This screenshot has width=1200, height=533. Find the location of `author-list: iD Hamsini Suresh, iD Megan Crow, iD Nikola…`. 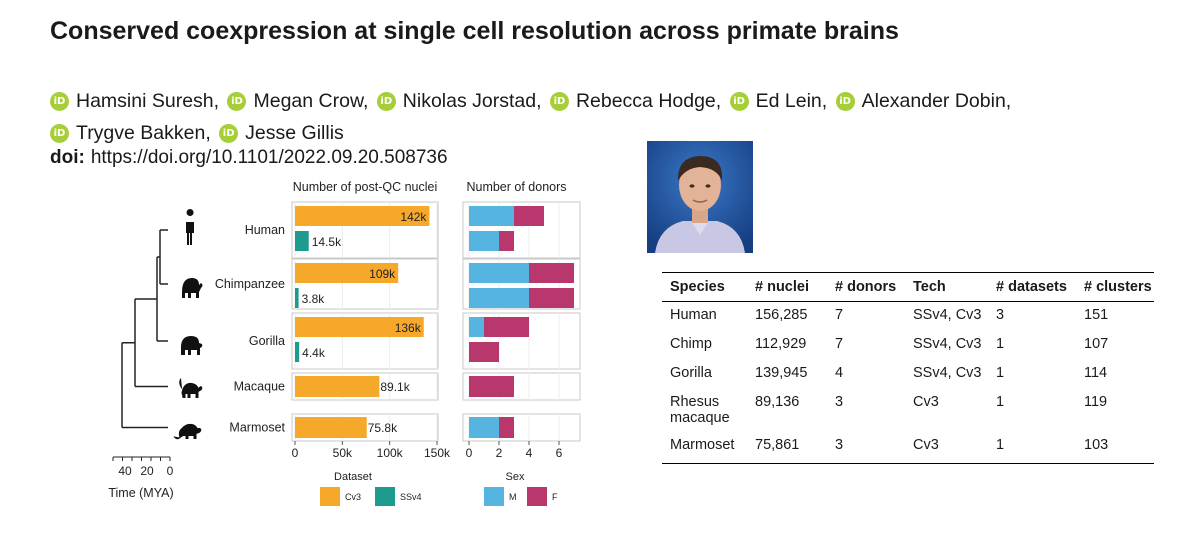

author-list: iD Hamsini Suresh, iD Megan Crow, iD Nikola… is located at coordinates (600, 116).